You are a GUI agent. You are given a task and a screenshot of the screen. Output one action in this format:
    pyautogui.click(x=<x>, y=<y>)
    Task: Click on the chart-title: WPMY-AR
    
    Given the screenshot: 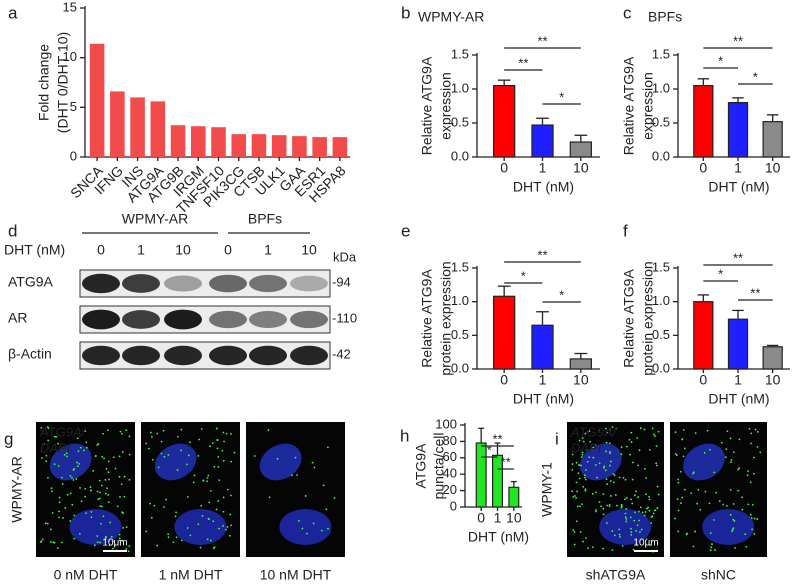 What is the action you would take?
    pyautogui.click(x=451, y=17)
    